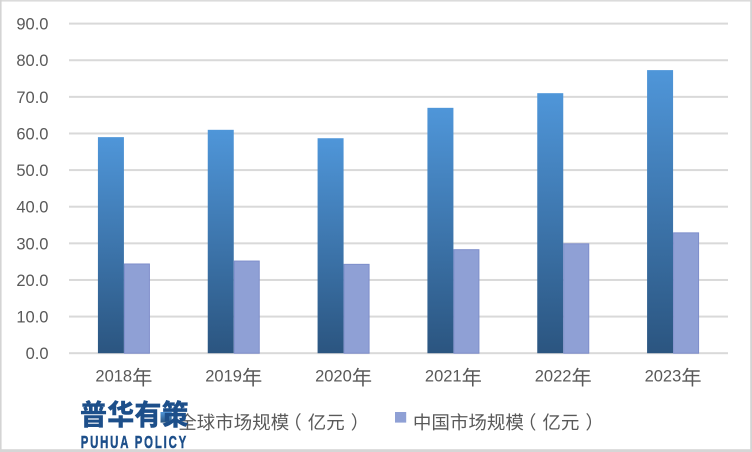 This screenshot has height=452, width=752. Describe the element at coordinates (32, 25) in the screenshot. I see `svg-text: 90.0` at that location.